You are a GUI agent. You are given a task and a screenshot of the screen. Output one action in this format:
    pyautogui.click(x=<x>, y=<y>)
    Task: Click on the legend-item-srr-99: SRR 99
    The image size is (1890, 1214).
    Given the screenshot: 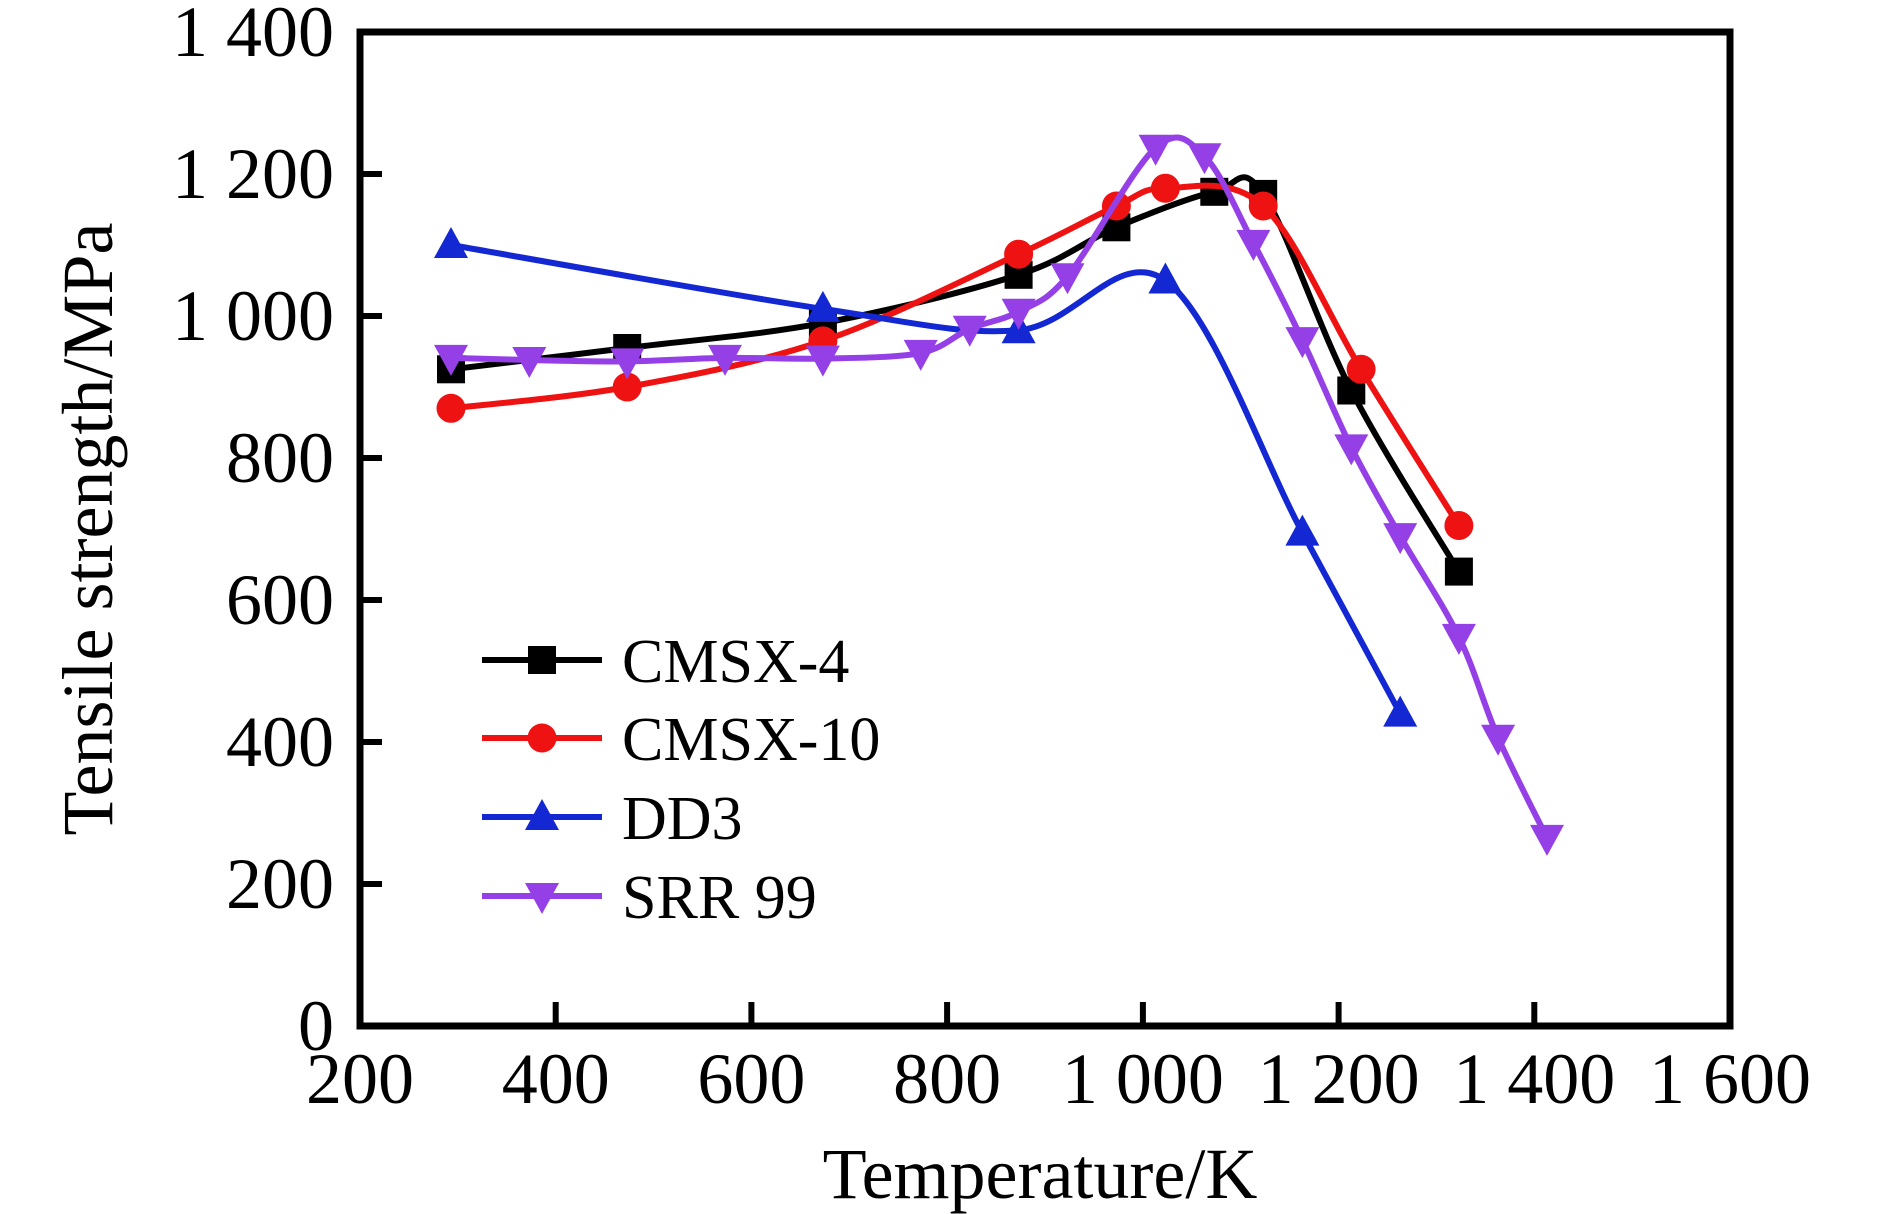 What is the action you would take?
    pyautogui.click(x=649, y=898)
    